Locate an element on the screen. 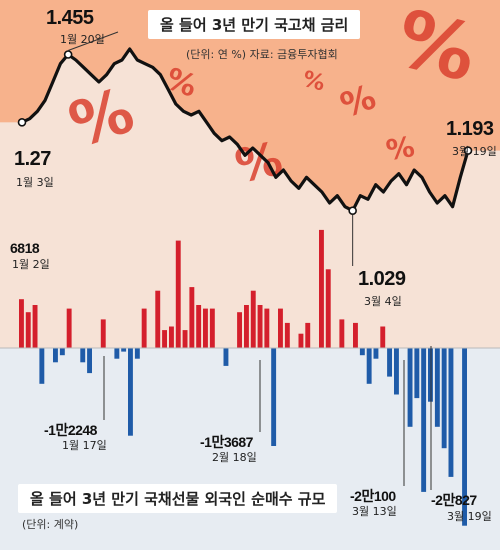  rate-low-value: 1.029 is located at coordinates (382, 279).